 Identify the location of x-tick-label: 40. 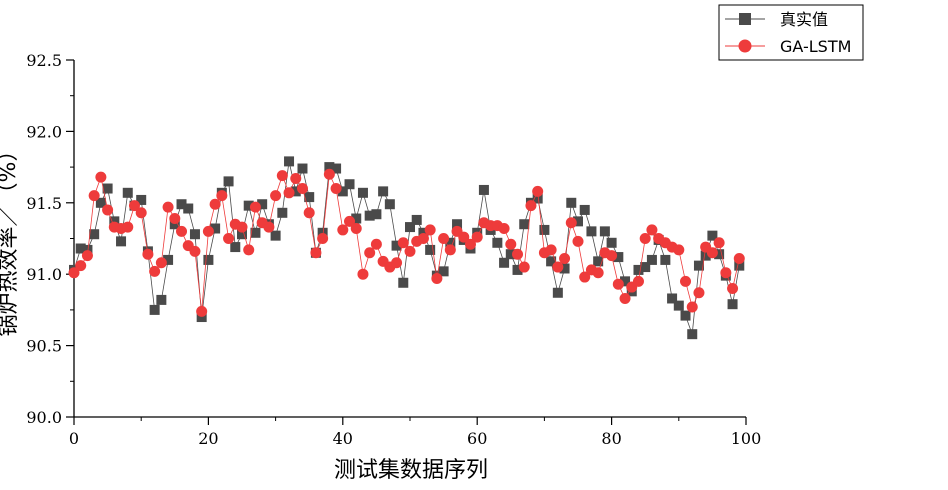
(343, 438).